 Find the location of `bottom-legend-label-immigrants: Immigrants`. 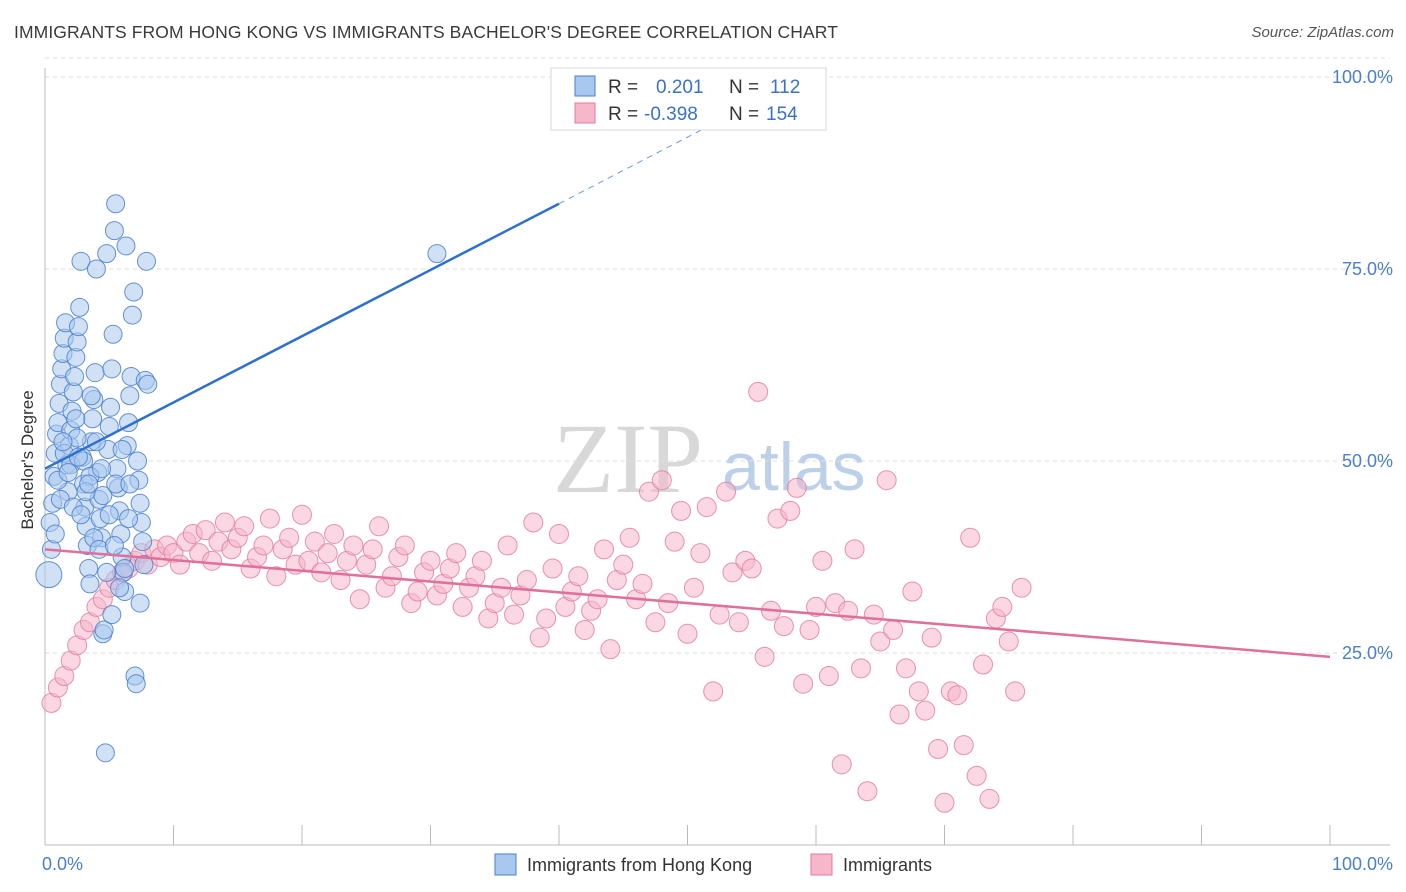

bottom-legend-label-immigrants: Immigrants is located at coordinates (887, 865).